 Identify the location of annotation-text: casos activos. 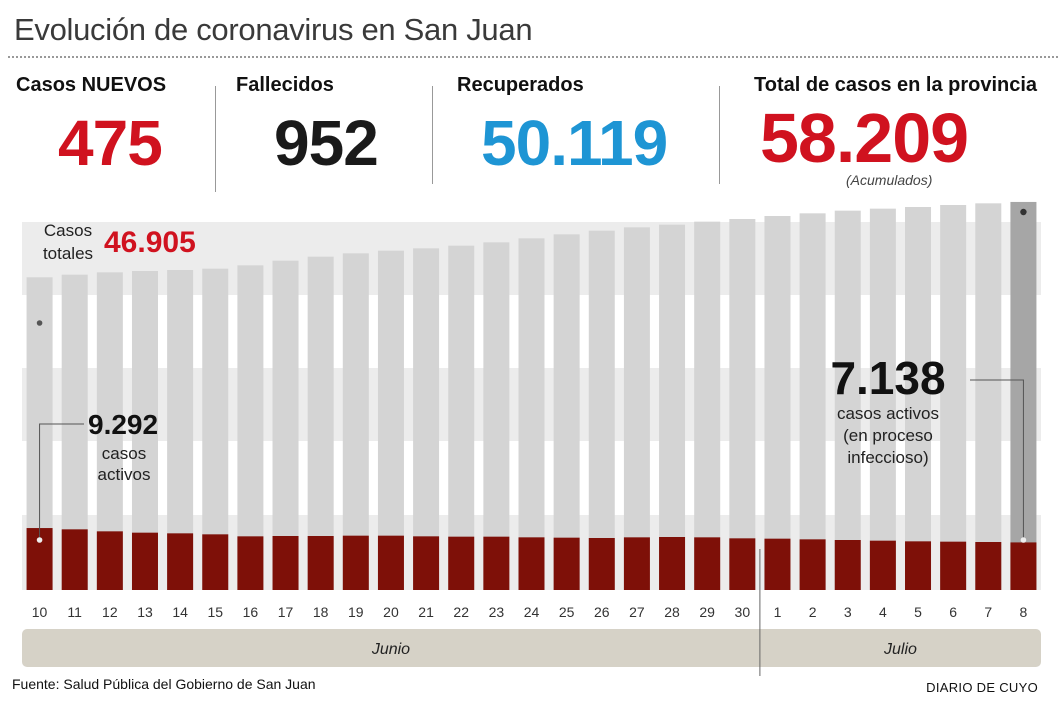
(888, 413).